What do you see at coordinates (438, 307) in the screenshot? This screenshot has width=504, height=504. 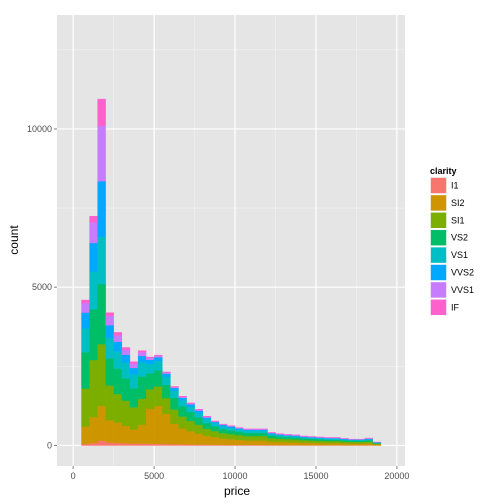 I see `legend-key-if` at bounding box center [438, 307].